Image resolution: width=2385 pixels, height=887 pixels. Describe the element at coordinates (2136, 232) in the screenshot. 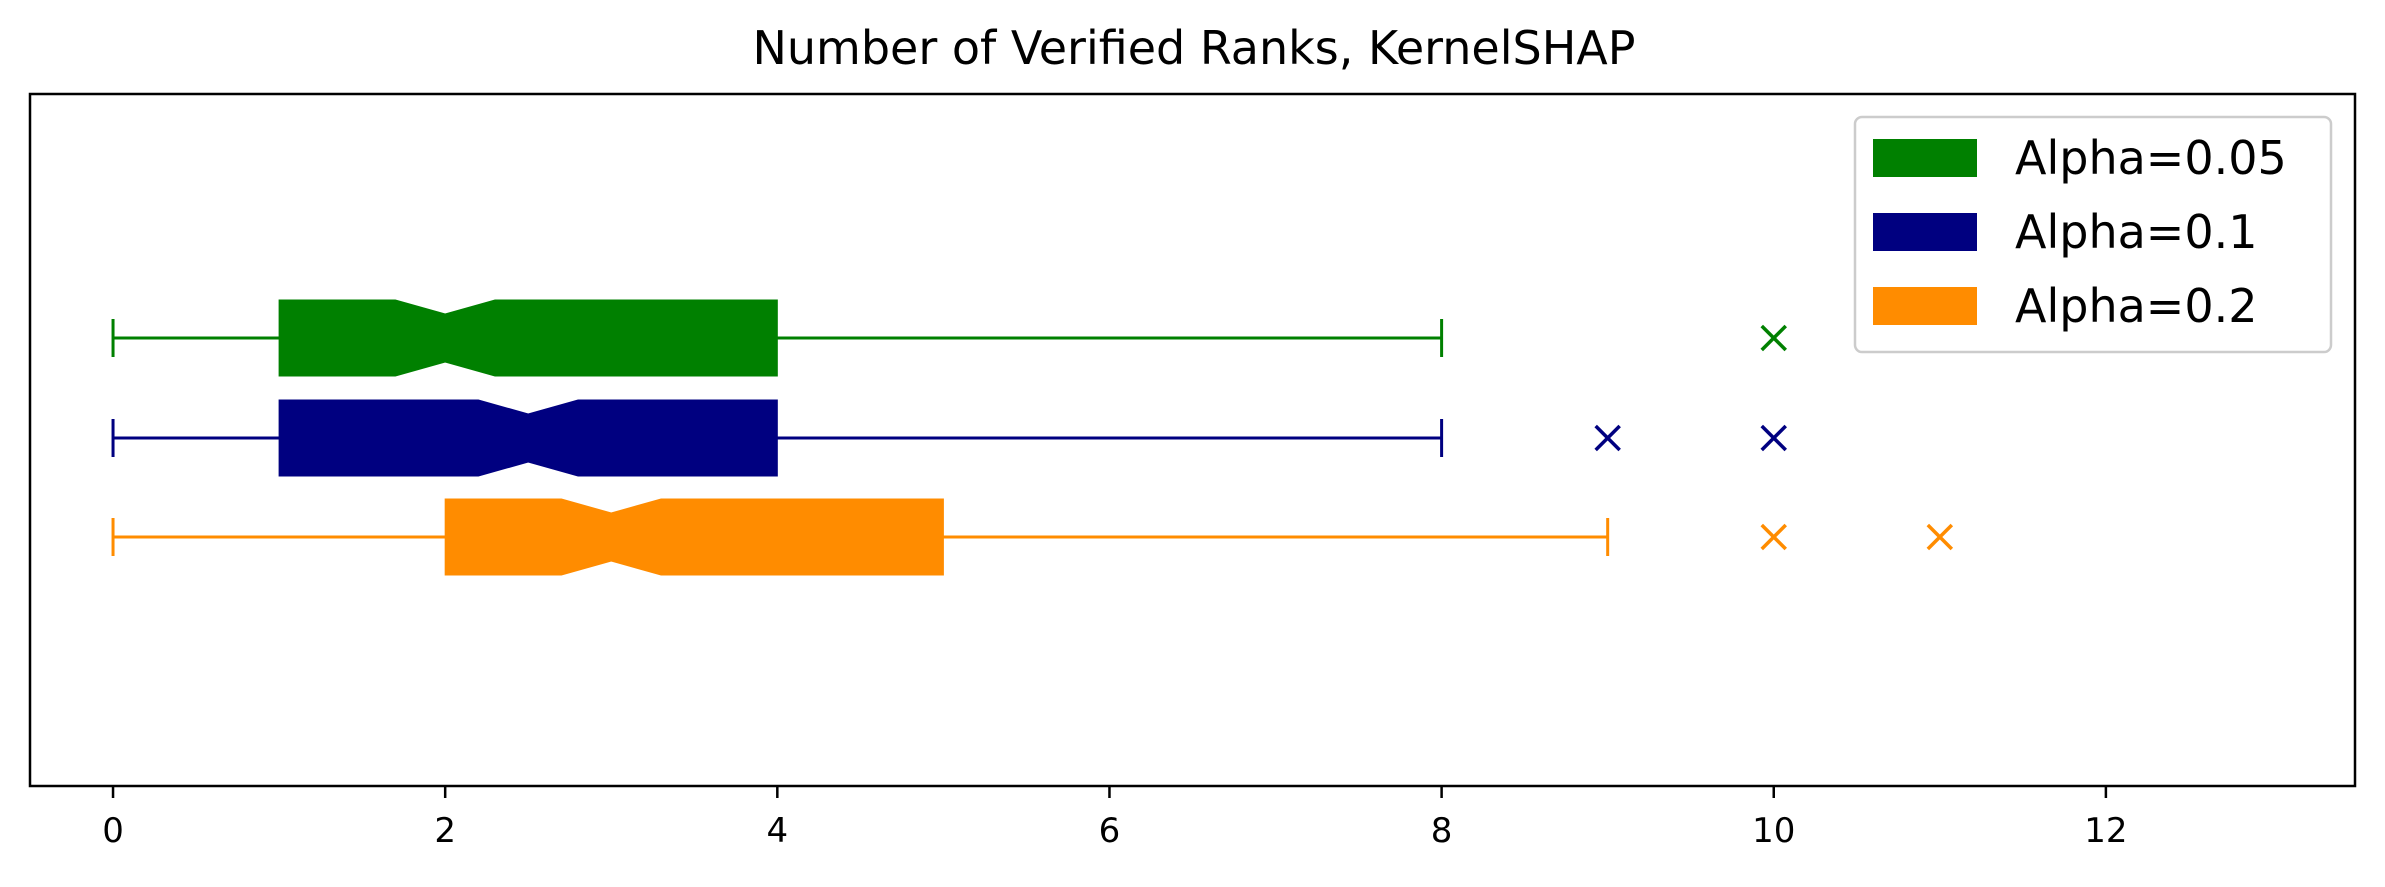

I see `legend-label: Alpha=0.1` at that location.